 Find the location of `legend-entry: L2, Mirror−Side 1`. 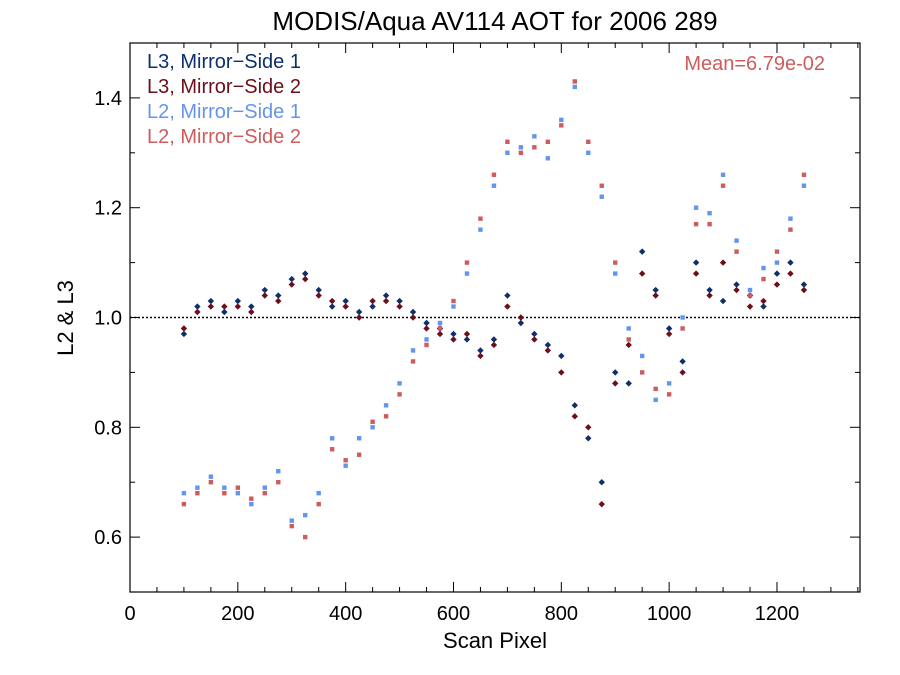

legend-entry: L2, Mirror−Side 1 is located at coordinates (224, 112).